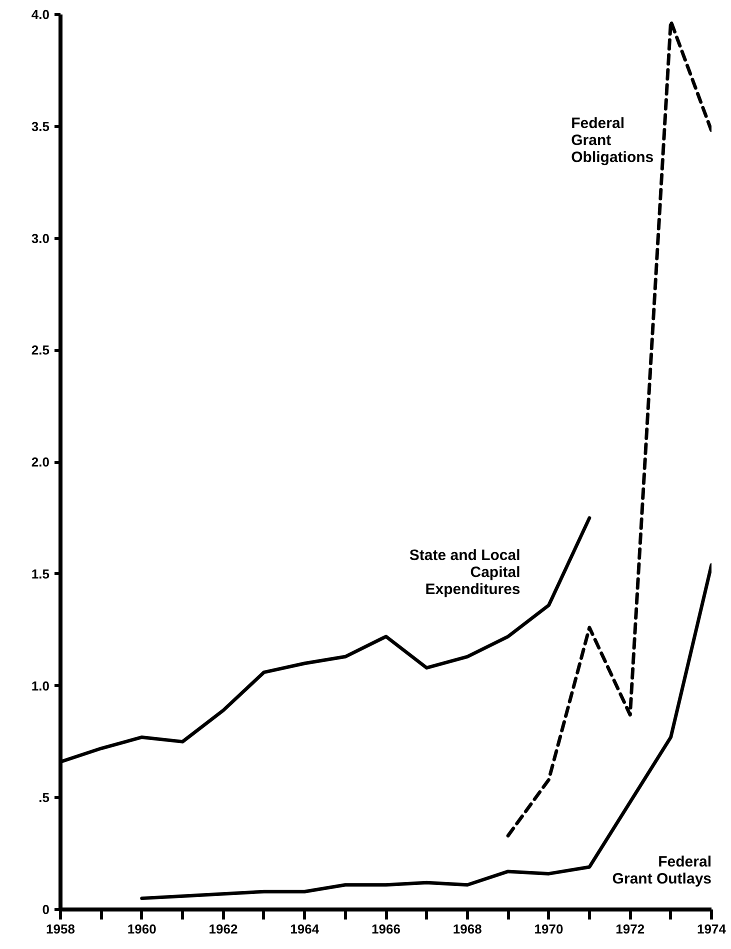  What do you see at coordinates (44, 798) in the screenshot?
I see `y-tick-label: .5` at bounding box center [44, 798].